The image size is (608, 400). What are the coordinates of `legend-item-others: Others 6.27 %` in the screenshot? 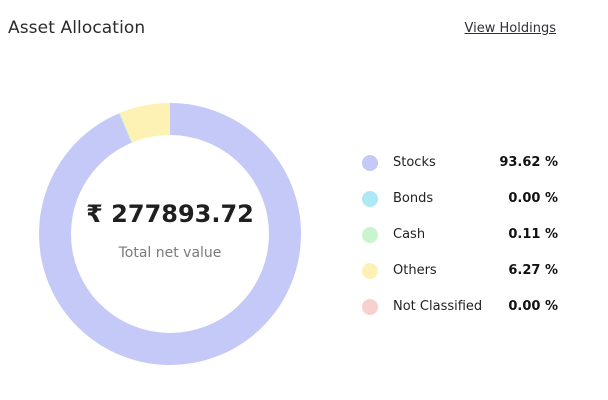 It's located at (462, 276).